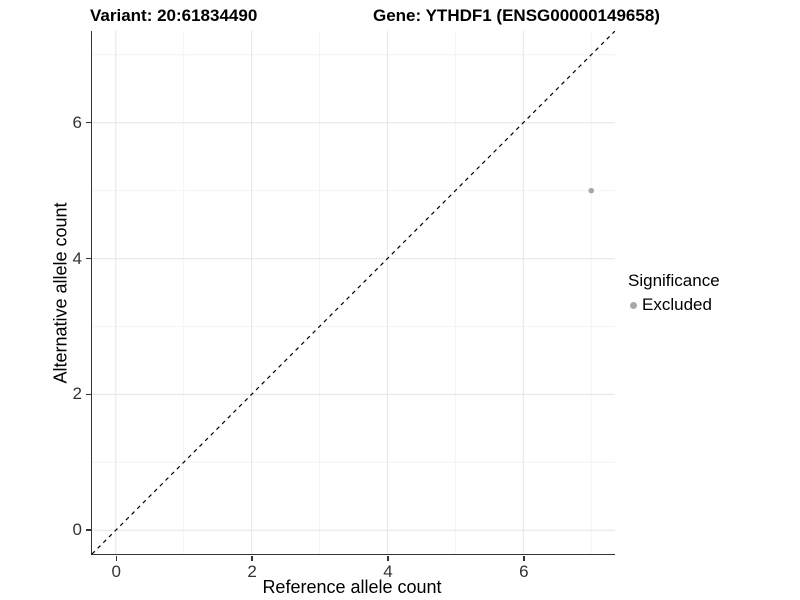 The height and width of the screenshot is (600, 800). What do you see at coordinates (677, 304) in the screenshot?
I see `legend-entry-label: Excluded` at bounding box center [677, 304].